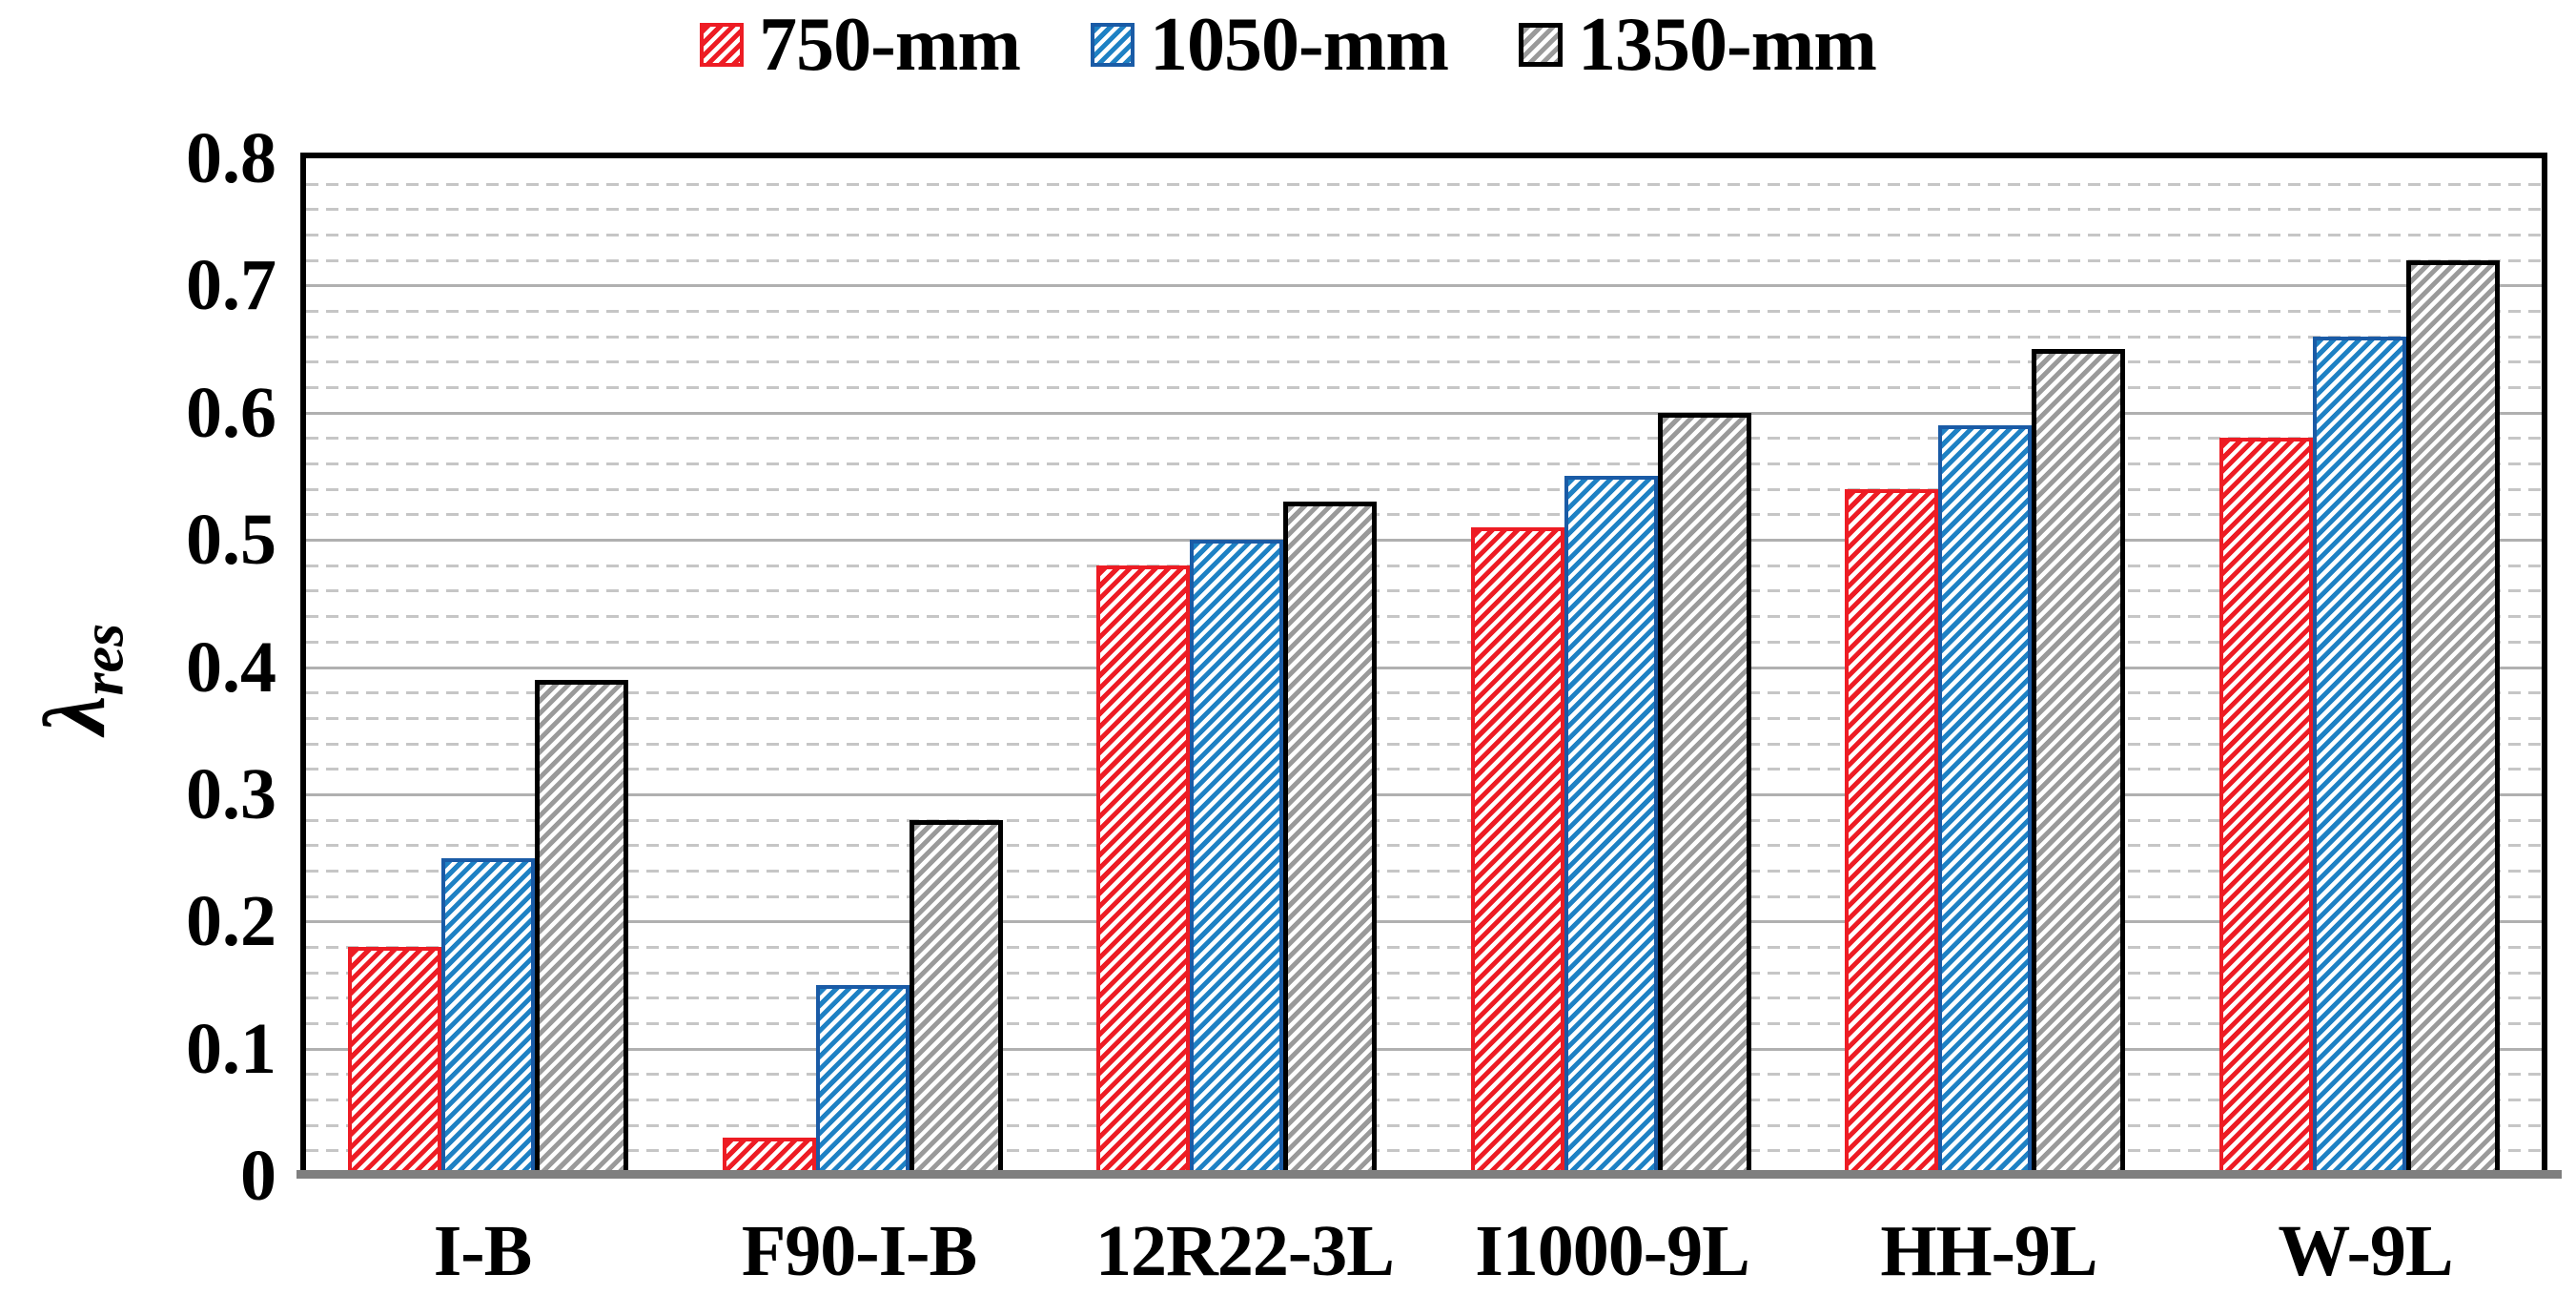 This screenshot has height=1315, width=2576. What do you see at coordinates (394, 1061) in the screenshot?
I see `bar-I-B-750-mm` at bounding box center [394, 1061].